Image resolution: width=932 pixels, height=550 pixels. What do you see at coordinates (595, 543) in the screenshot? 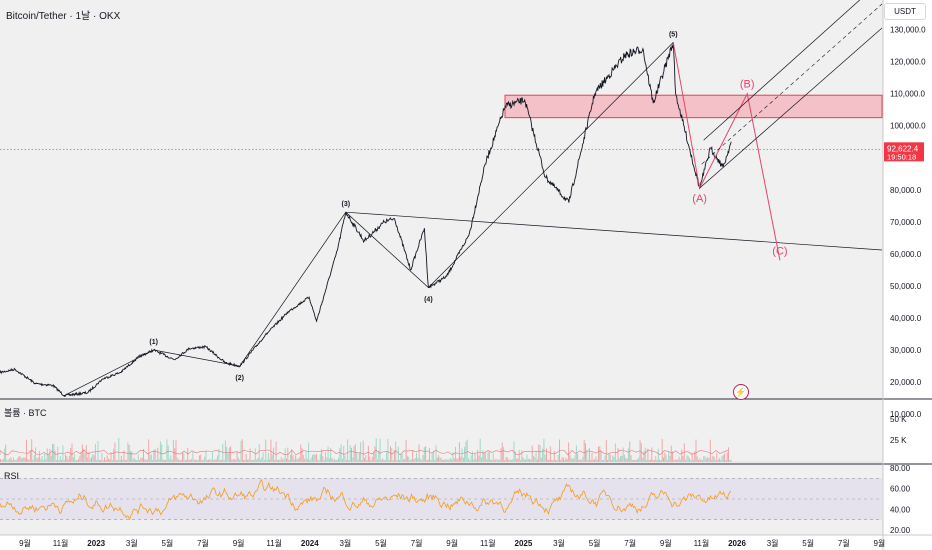
I see `time-tick-label: 5월` at bounding box center [595, 543].